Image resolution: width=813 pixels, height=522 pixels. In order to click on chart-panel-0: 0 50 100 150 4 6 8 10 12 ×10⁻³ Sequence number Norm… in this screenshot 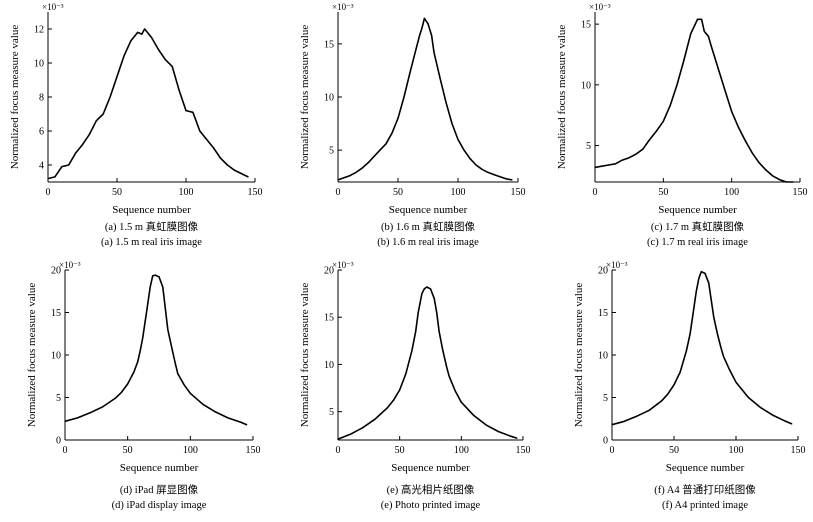, I will do `click(136, 125)`.